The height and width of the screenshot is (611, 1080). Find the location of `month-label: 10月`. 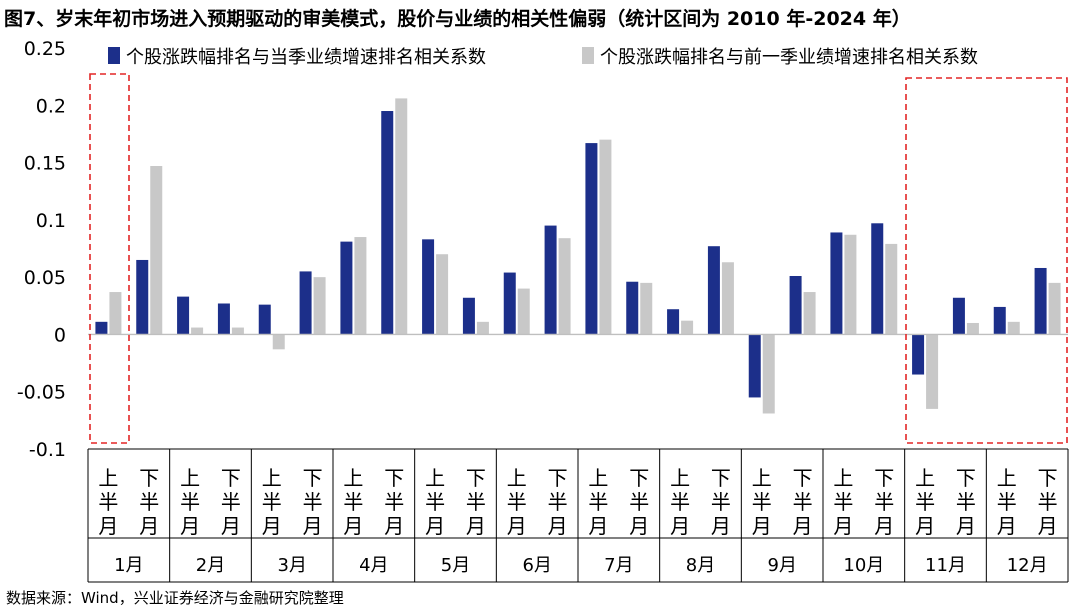

month-label: 10月 is located at coordinates (863, 565).